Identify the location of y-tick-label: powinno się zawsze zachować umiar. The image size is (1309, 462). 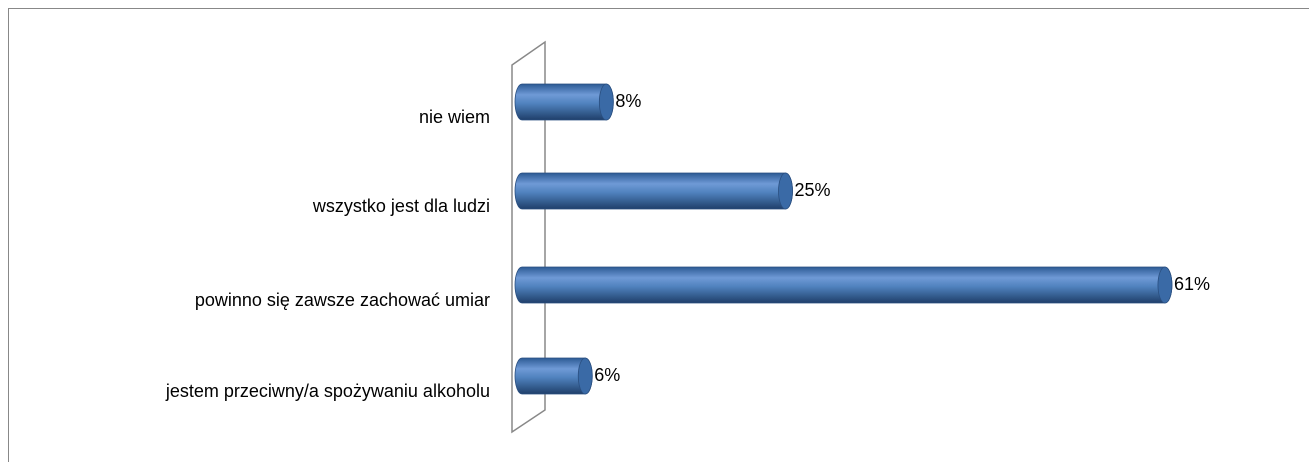
(342, 300).